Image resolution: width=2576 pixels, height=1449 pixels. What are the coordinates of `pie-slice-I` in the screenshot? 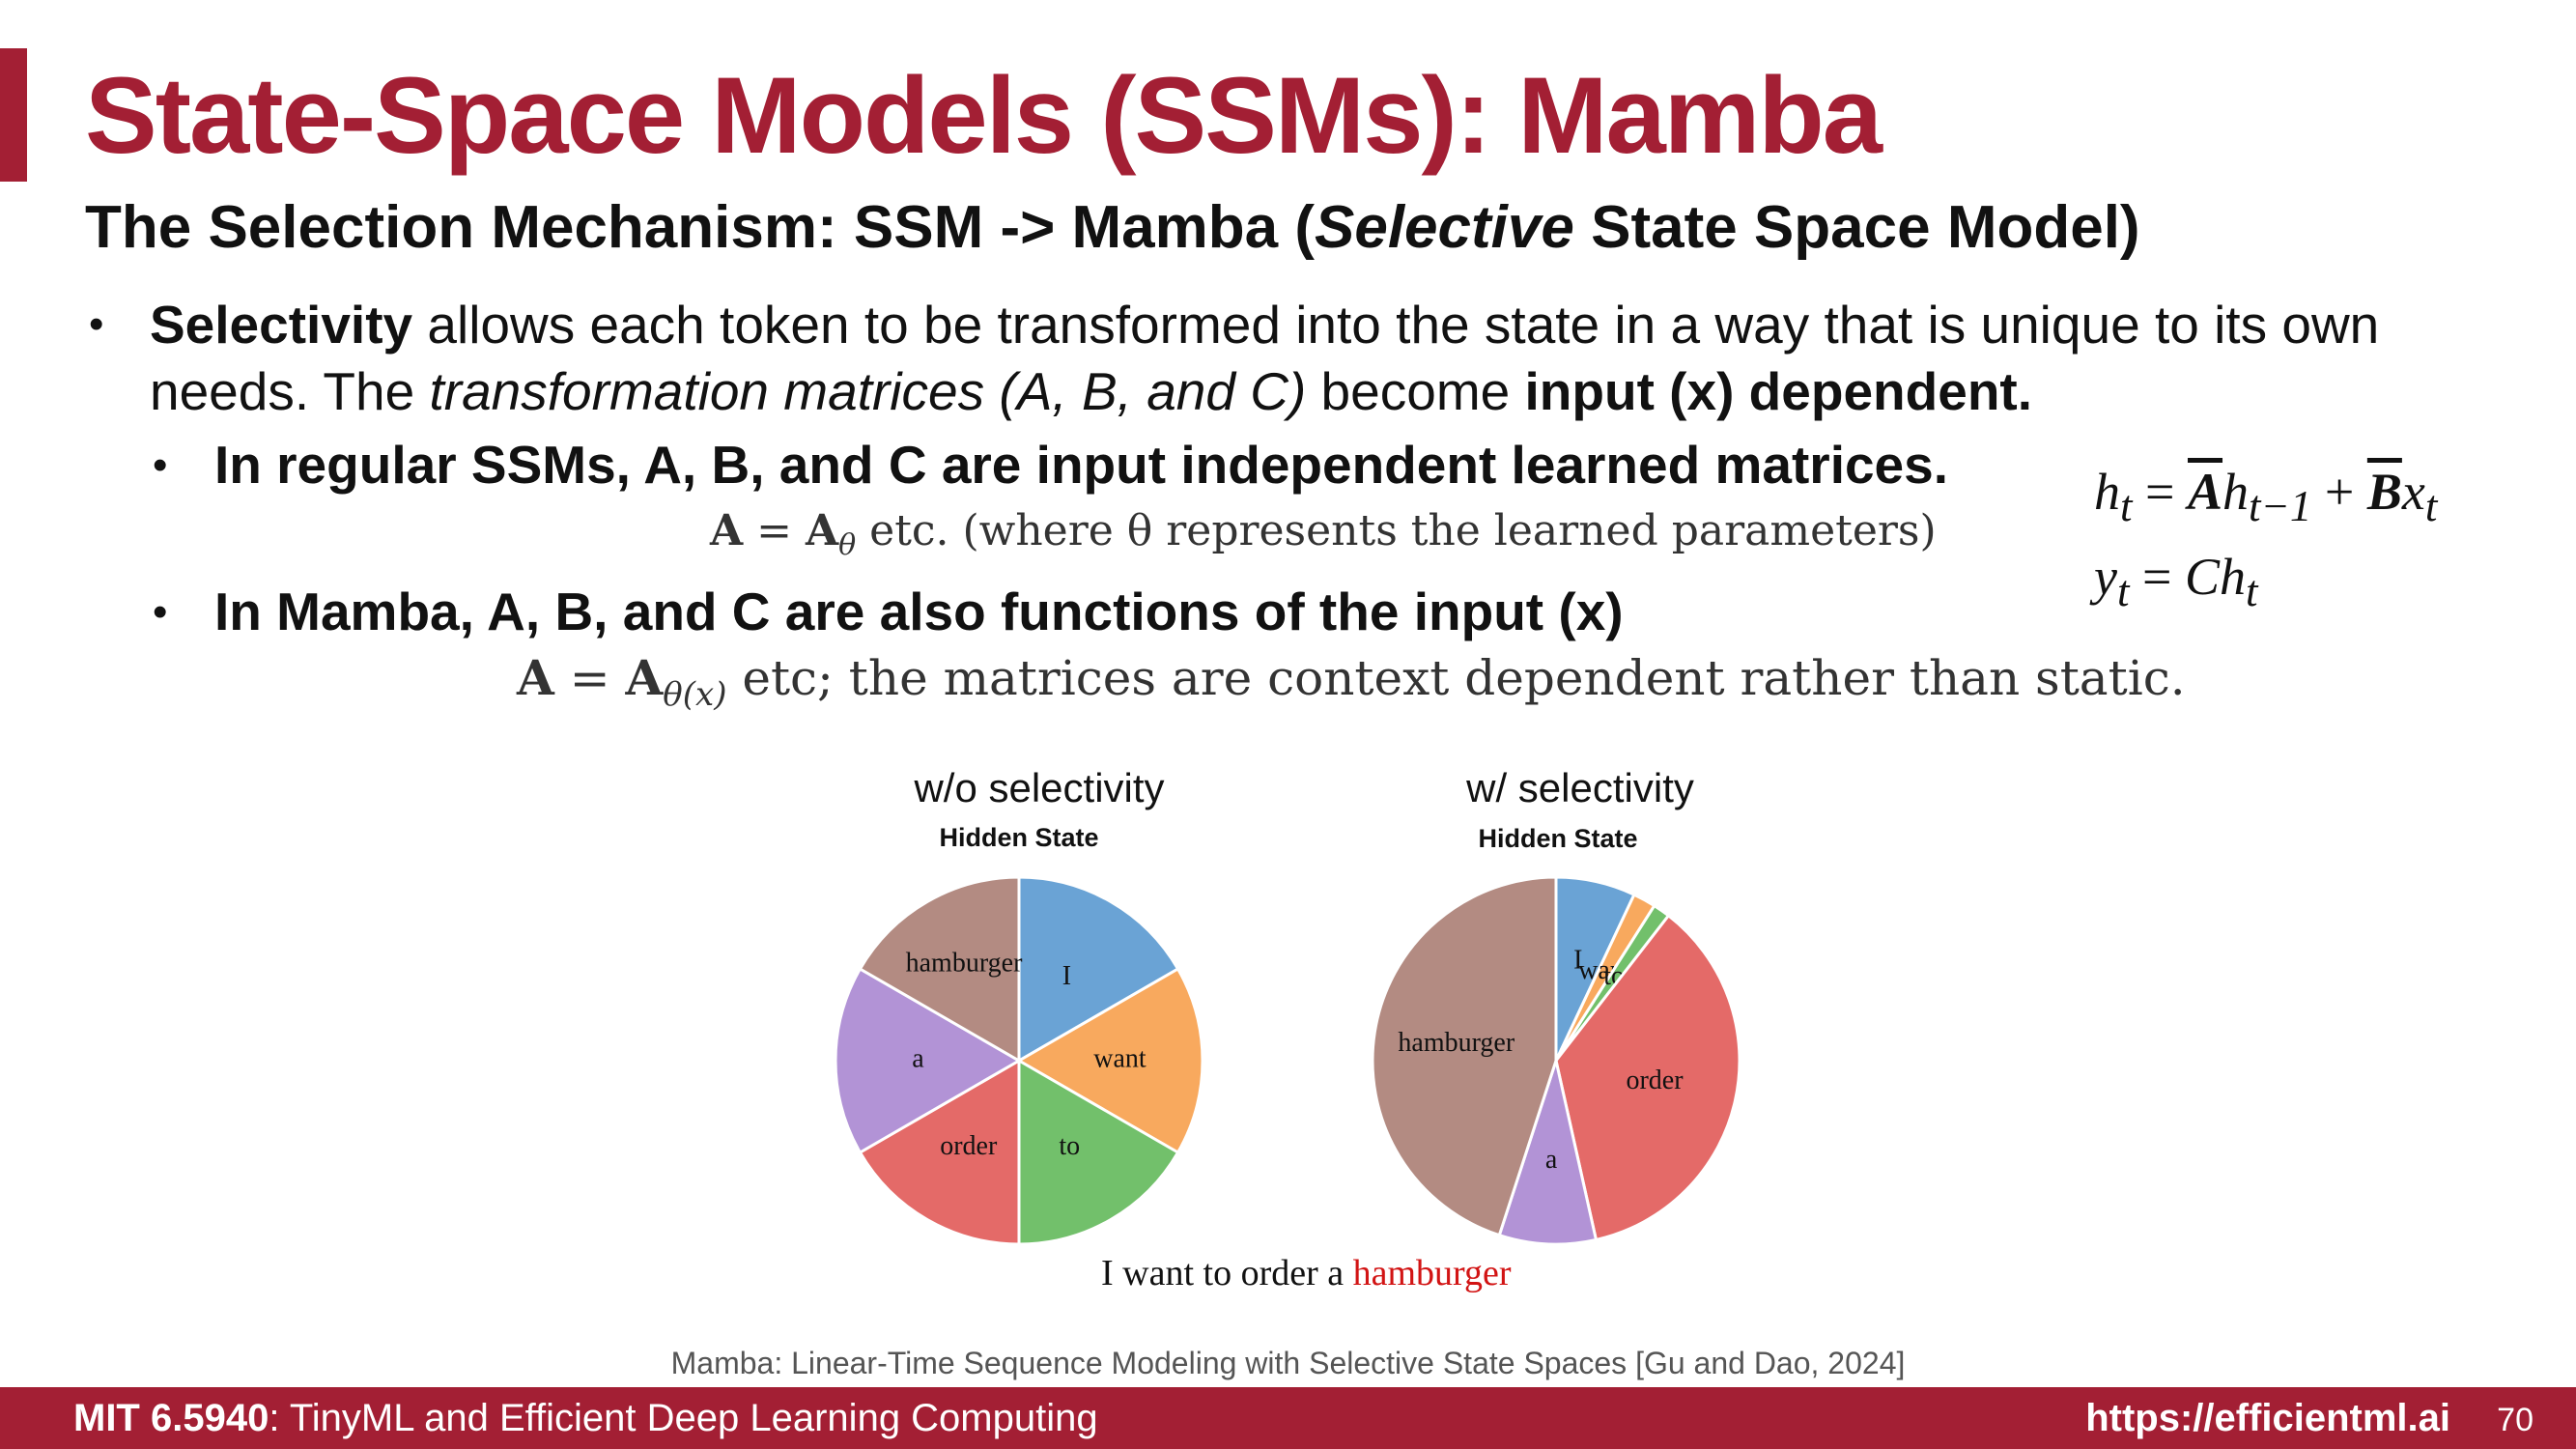 It's located at (1098, 969).